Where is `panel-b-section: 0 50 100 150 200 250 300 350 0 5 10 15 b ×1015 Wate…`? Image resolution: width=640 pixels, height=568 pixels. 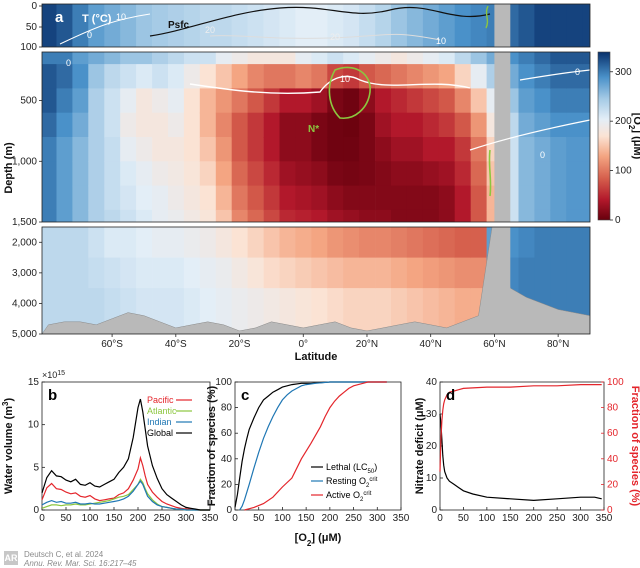
panel-b-section: 0 50 100 150 200 250 300 350 0 5 10 15 b ×1015 Wate… is located at coordinates (110, 447).